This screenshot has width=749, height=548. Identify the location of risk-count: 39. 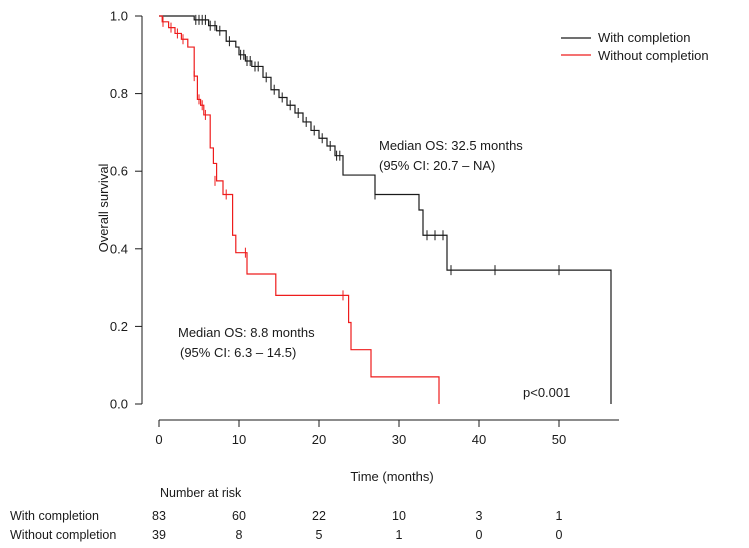
(159, 535).